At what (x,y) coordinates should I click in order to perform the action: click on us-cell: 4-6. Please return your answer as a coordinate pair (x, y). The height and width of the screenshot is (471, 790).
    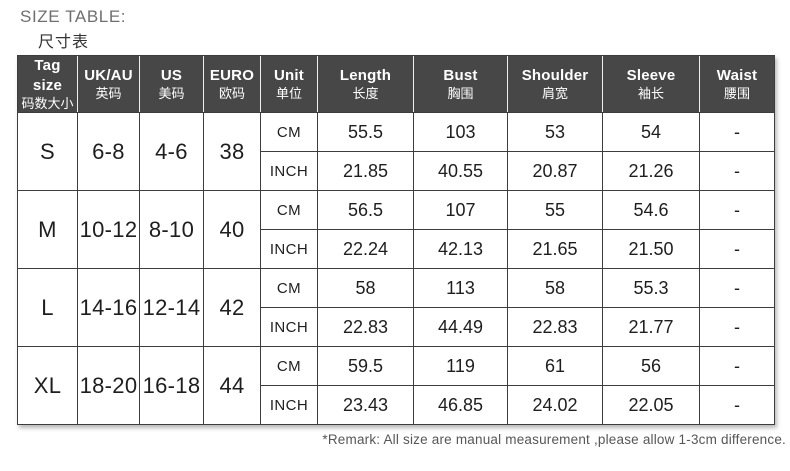
    Looking at the image, I should click on (171, 151).